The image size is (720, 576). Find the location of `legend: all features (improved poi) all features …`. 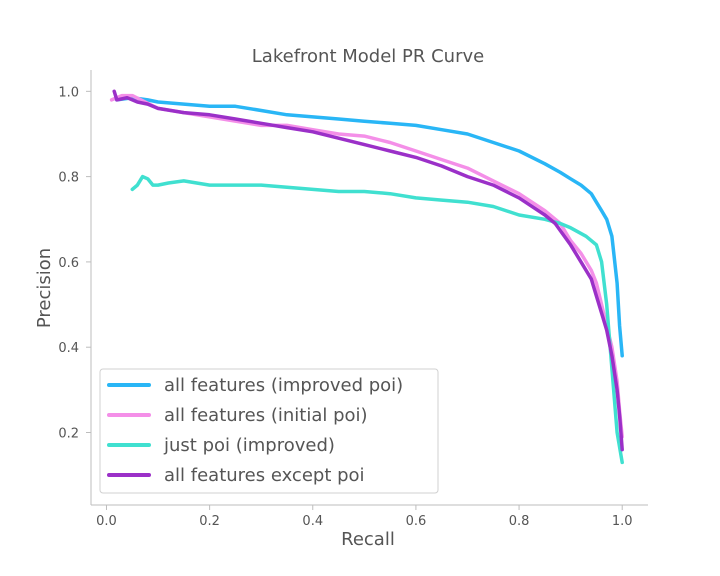

legend: all features (improved poi) all features … is located at coordinates (269, 431).